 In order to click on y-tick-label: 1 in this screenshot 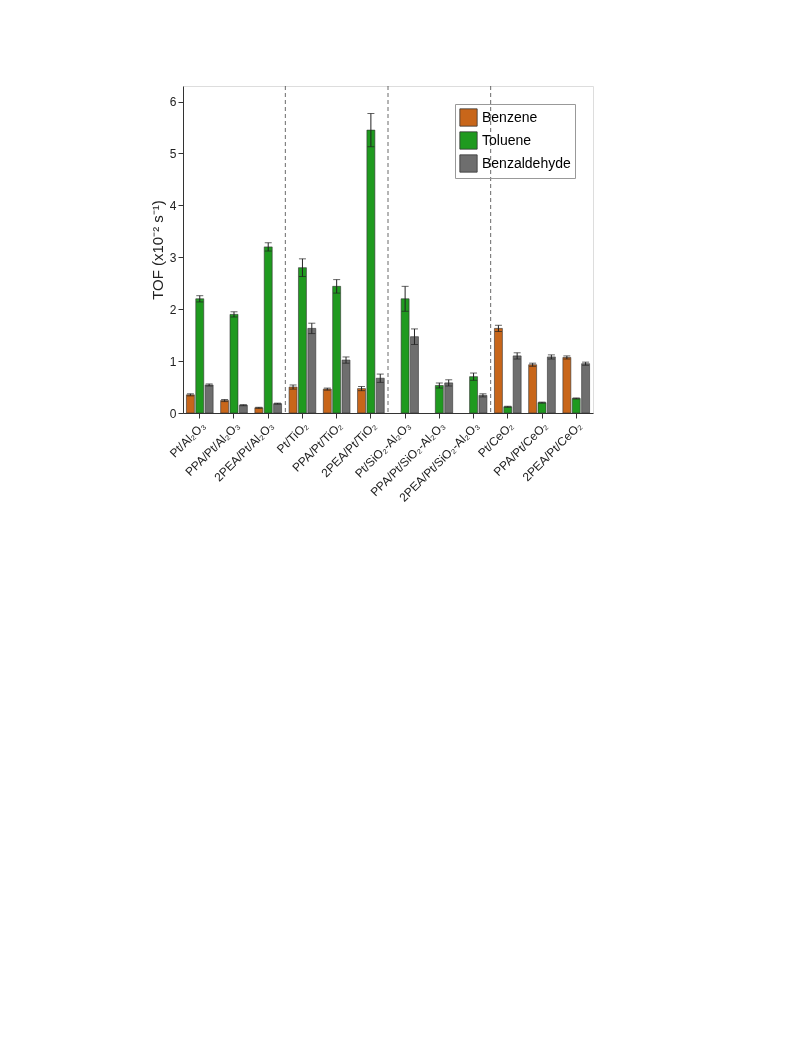, I will do `click(173, 361)`.